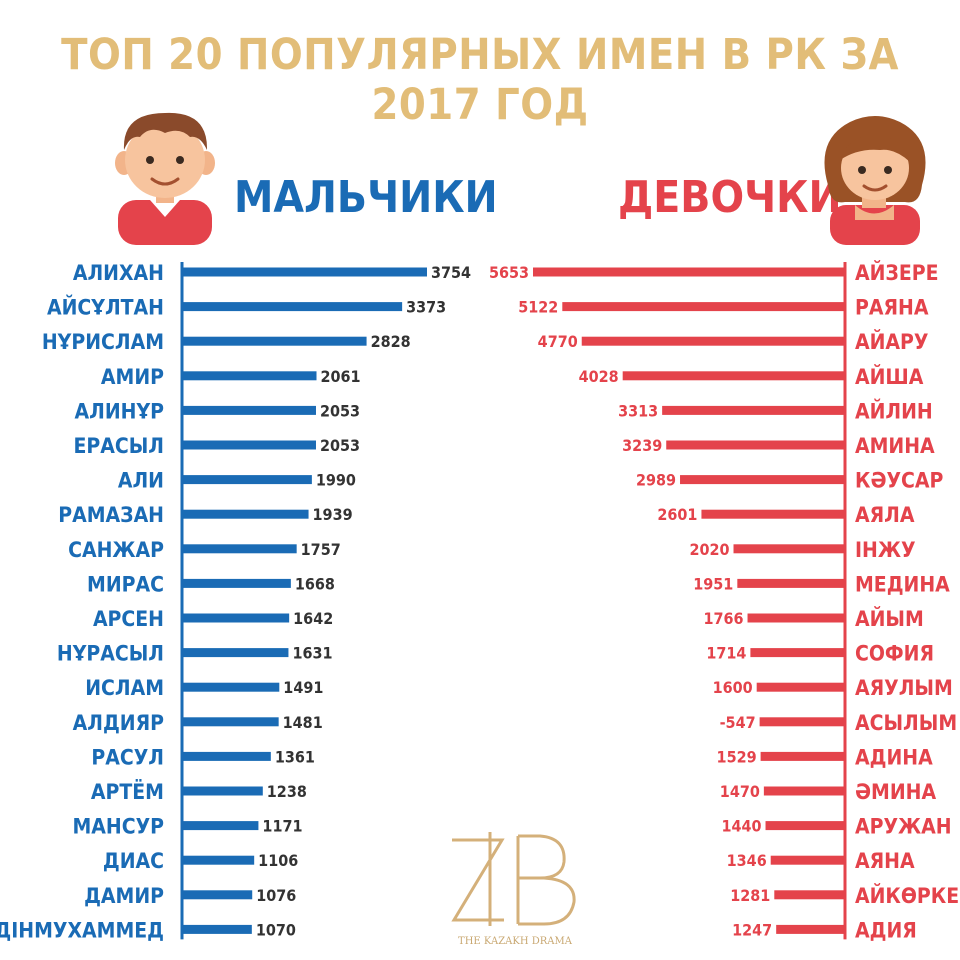  I want to click on girl-name-label: АМИНА, so click(895, 446).